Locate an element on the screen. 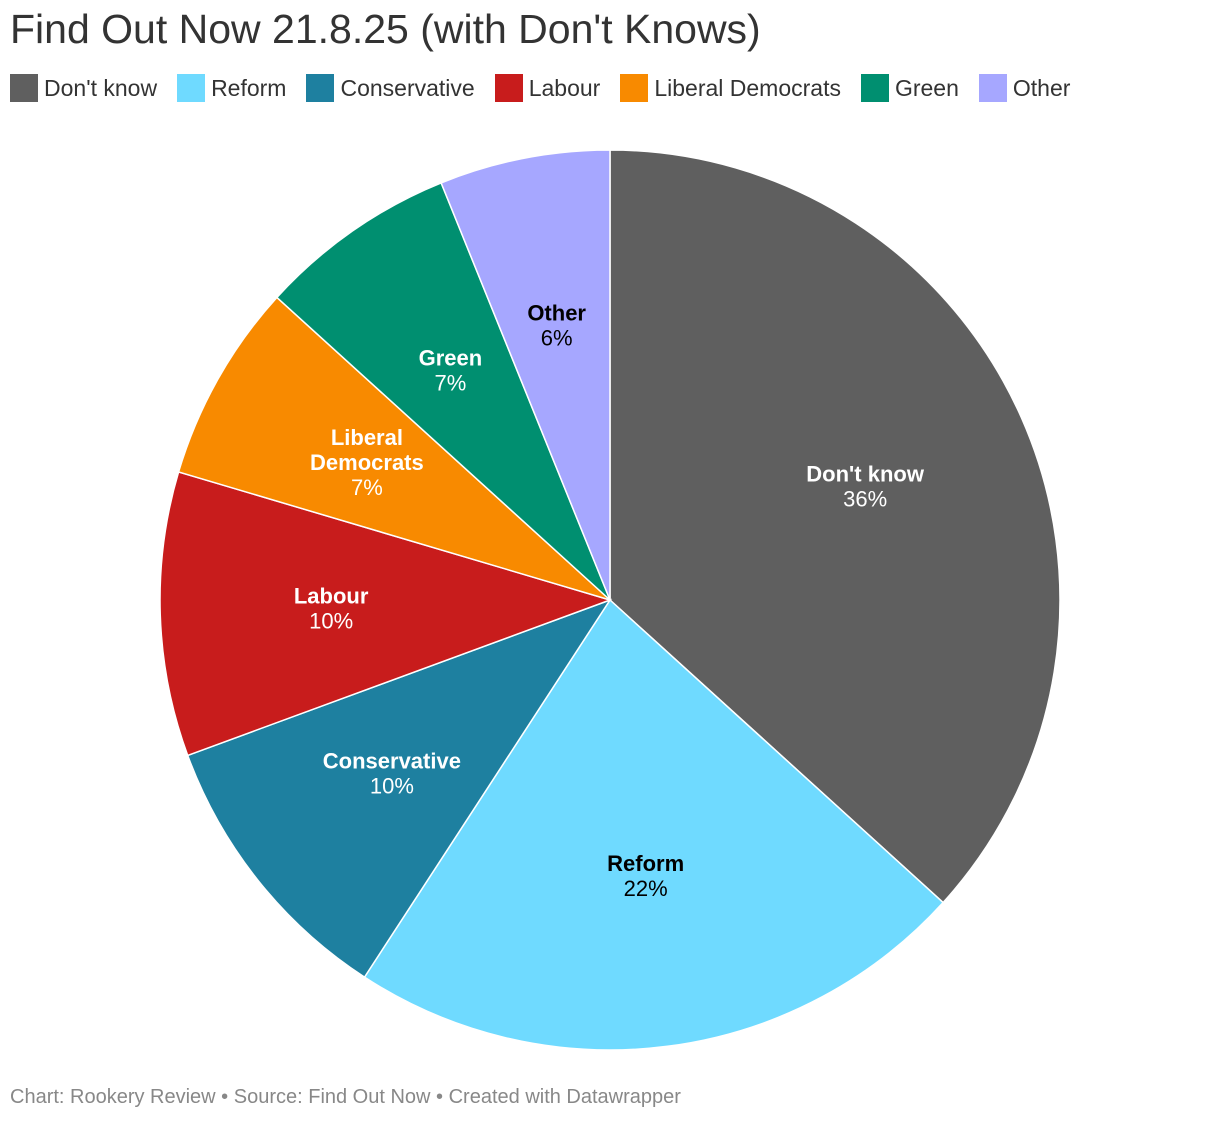 Image resolution: width=1220 pixels, height=1122 pixels. slice-name: Reform is located at coordinates (645, 863).